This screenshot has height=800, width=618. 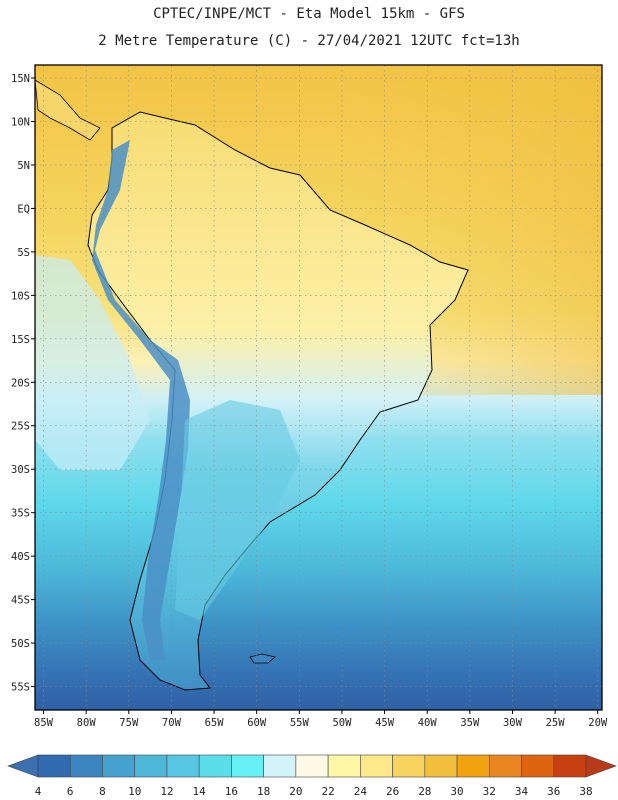 What do you see at coordinates (522, 791) in the screenshot?
I see `colorbar-label: 34` at bounding box center [522, 791].